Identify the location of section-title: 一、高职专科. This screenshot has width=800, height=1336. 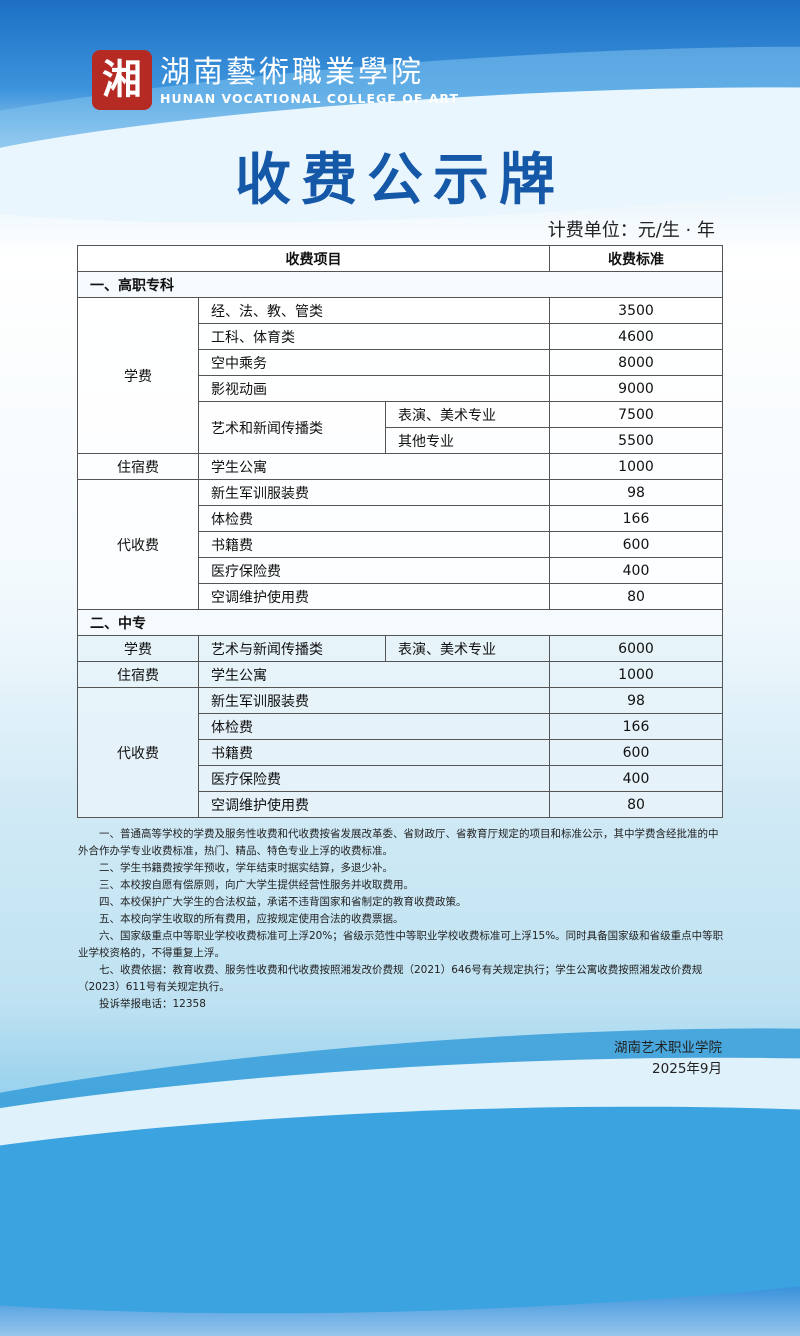
(400, 284).